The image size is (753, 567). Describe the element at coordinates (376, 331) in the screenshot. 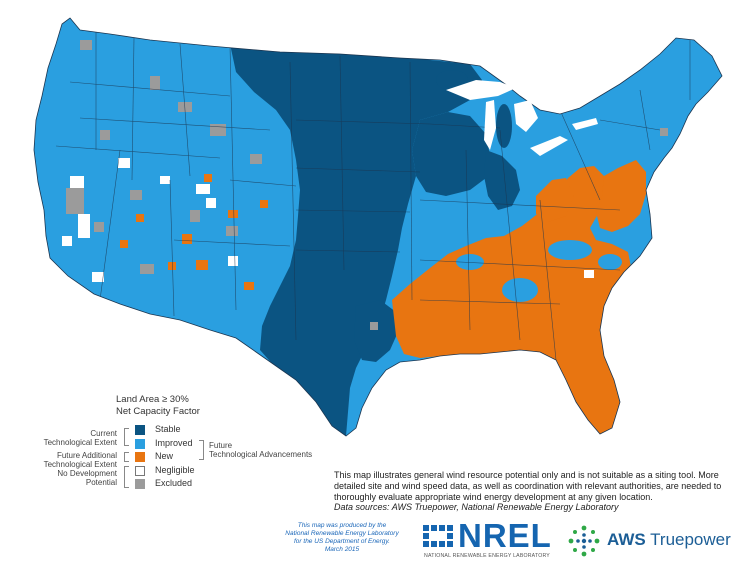

I see `stable-region-east-texas` at that location.